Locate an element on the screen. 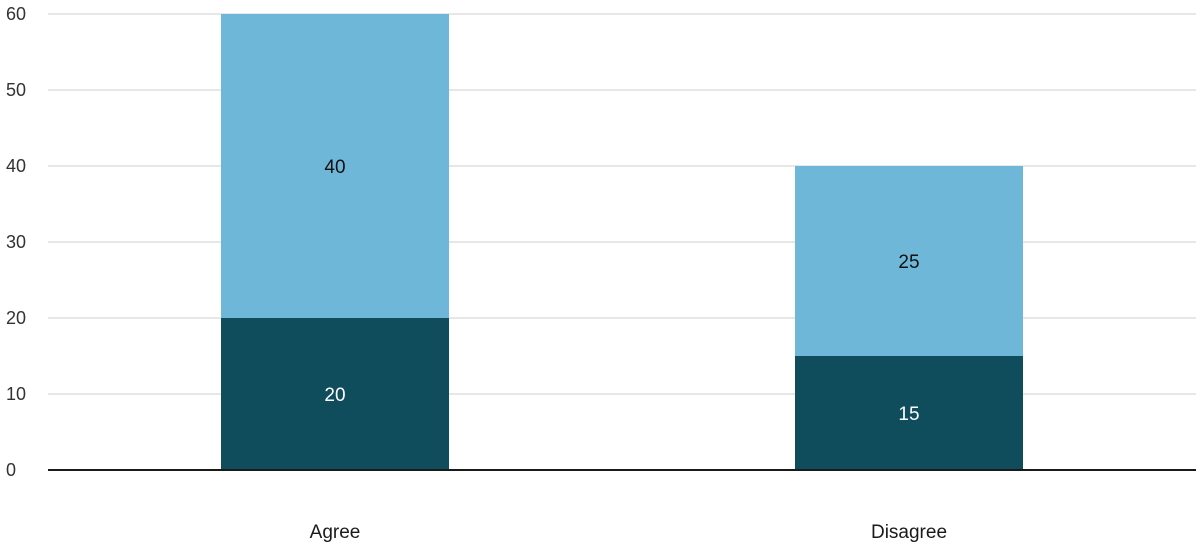  x-category-label-disagree: Disagree is located at coordinates (909, 532).